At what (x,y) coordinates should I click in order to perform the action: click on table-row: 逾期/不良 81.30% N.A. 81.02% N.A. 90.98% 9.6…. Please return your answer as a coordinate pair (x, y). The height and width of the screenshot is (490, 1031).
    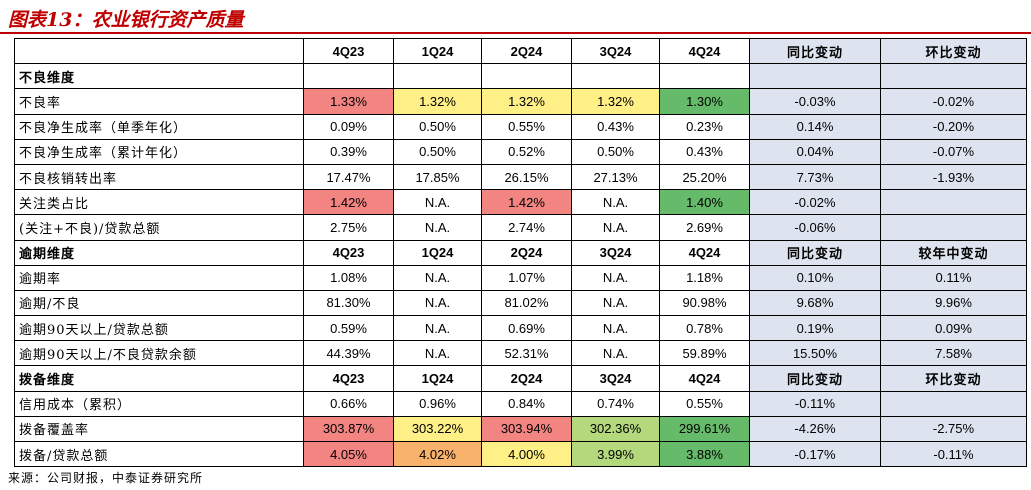
    Looking at the image, I should click on (520, 303).